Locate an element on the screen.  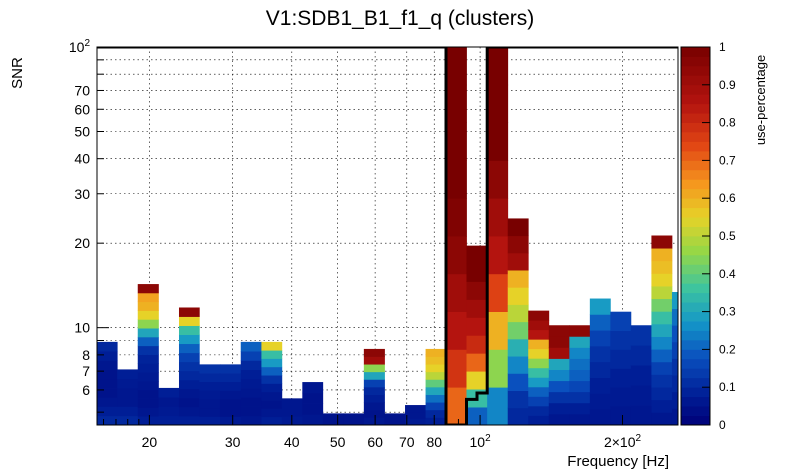
y-axis-label: SNR is located at coordinates (17, 73).